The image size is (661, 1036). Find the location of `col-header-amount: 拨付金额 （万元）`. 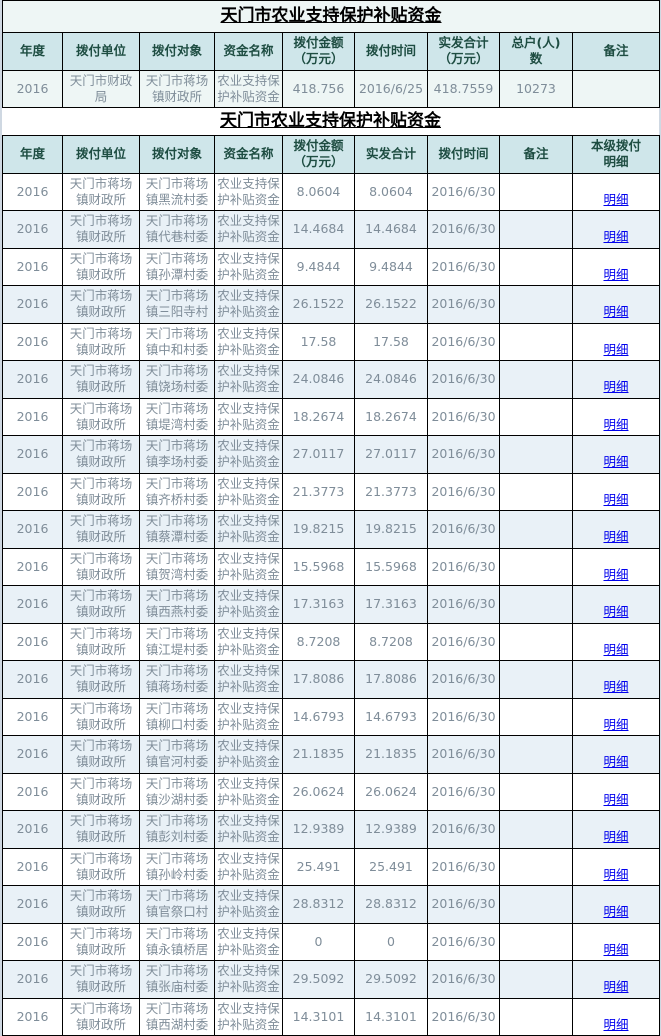

col-header-amount: 拨付金额 （万元） is located at coordinates (318, 51).